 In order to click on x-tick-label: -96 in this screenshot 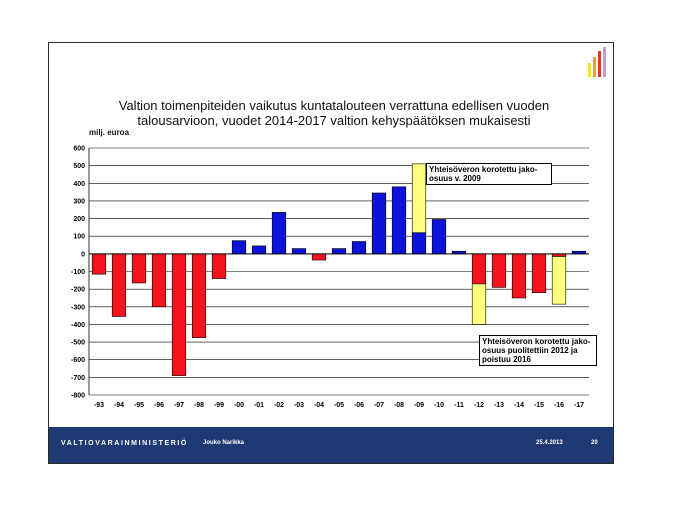, I will do `click(159, 405)`.